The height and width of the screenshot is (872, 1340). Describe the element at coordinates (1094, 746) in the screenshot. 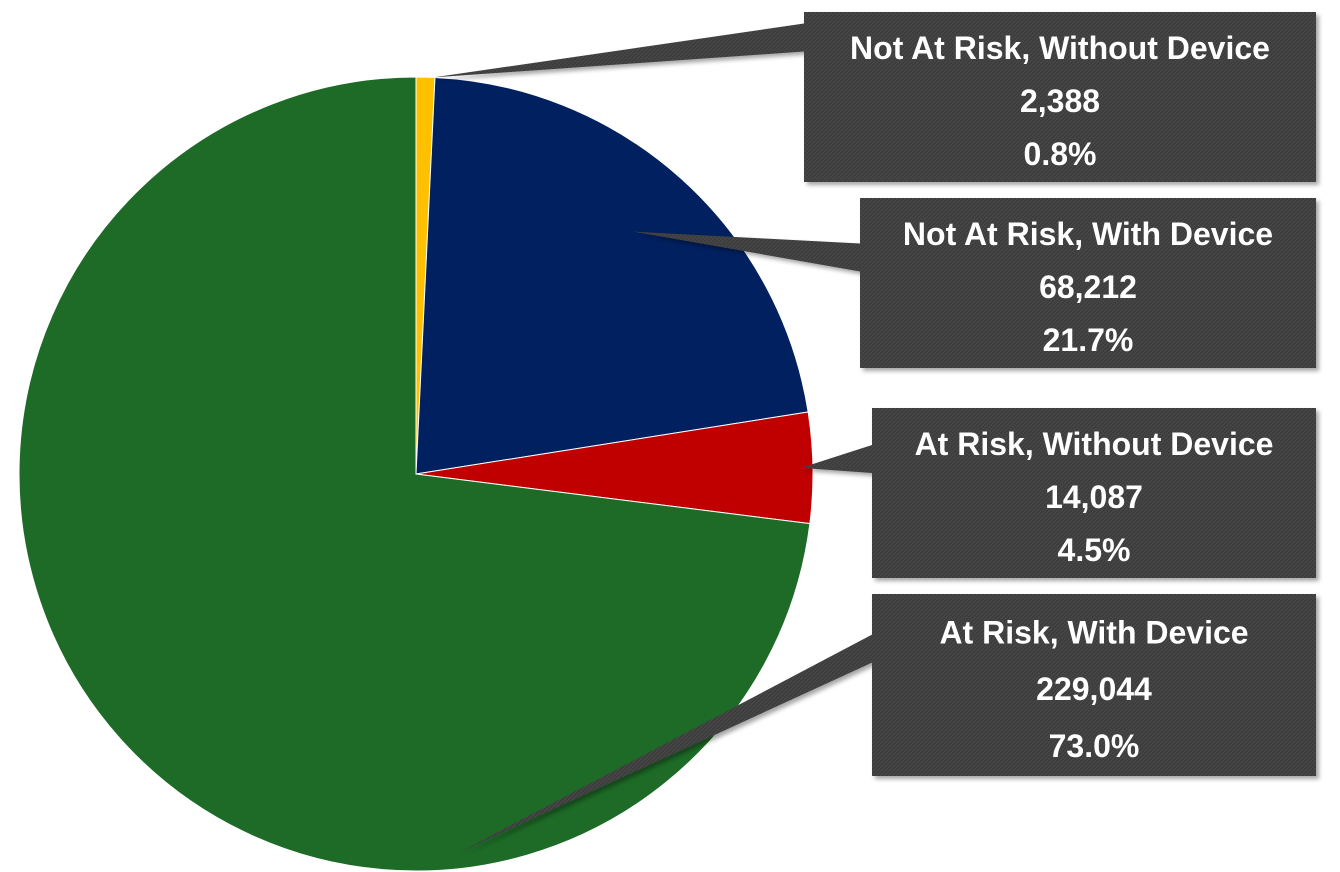

I see `callout-percent: 73.0%` at that location.